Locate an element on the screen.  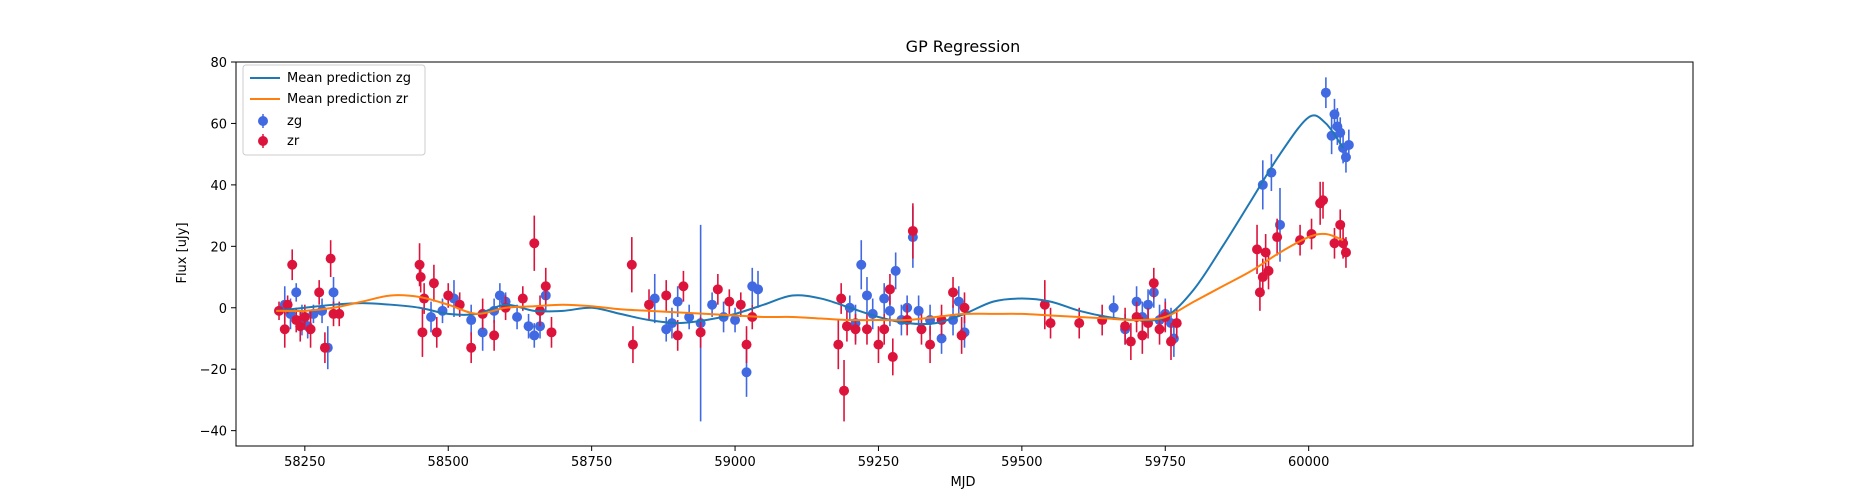
y-tick-label: 60 is located at coordinates (218, 124).